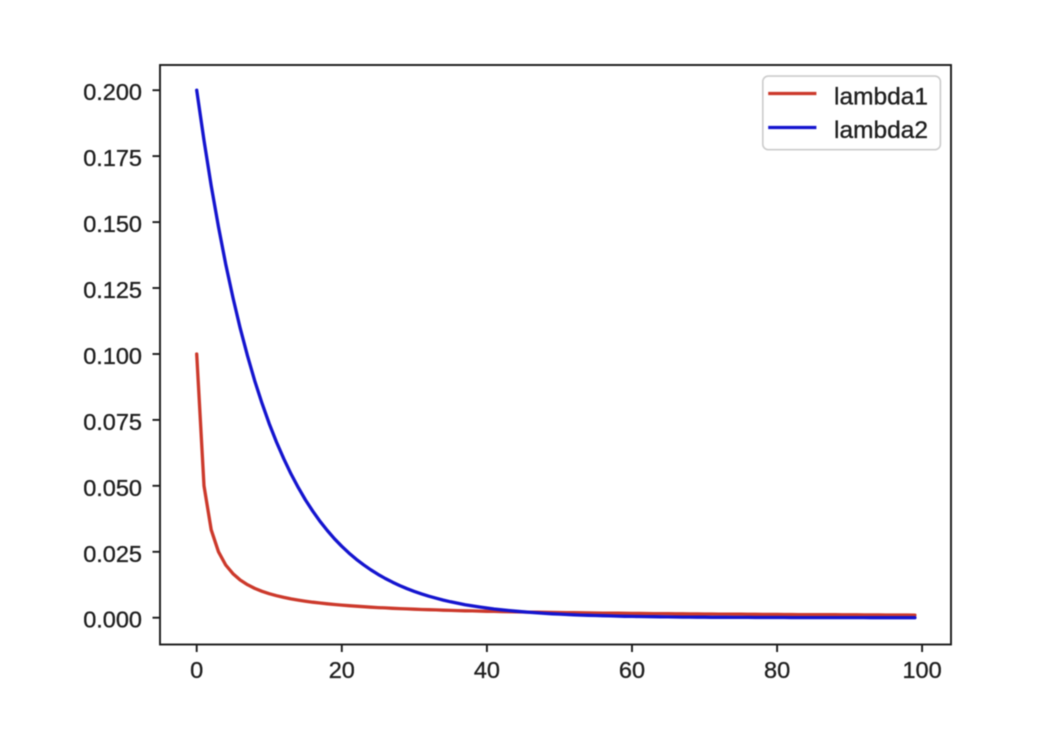 The height and width of the screenshot is (737, 1052). What do you see at coordinates (632, 670) in the screenshot?
I see `svg-text: 60` at bounding box center [632, 670].